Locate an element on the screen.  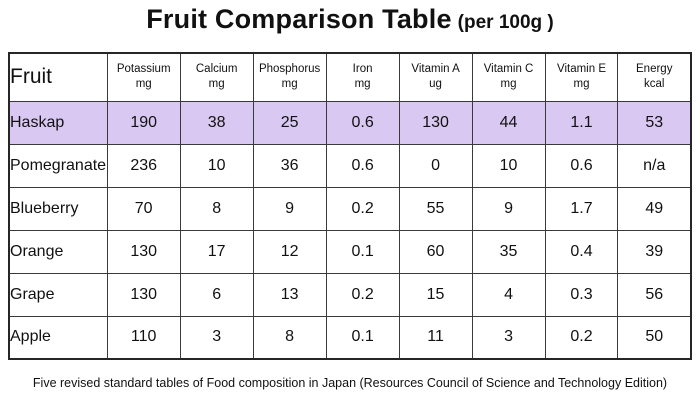
value-cell-vitamin-c: 10 is located at coordinates (508, 165).